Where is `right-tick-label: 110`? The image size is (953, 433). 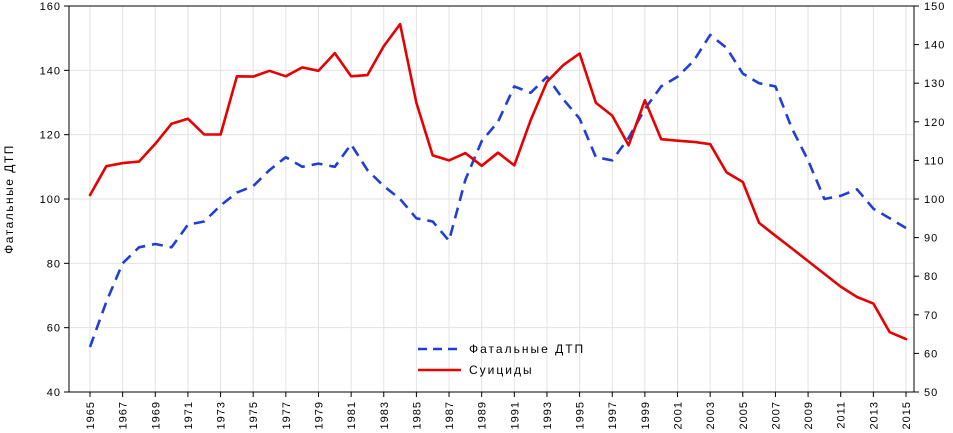
right-tick-label: 110 is located at coordinates (934, 161).